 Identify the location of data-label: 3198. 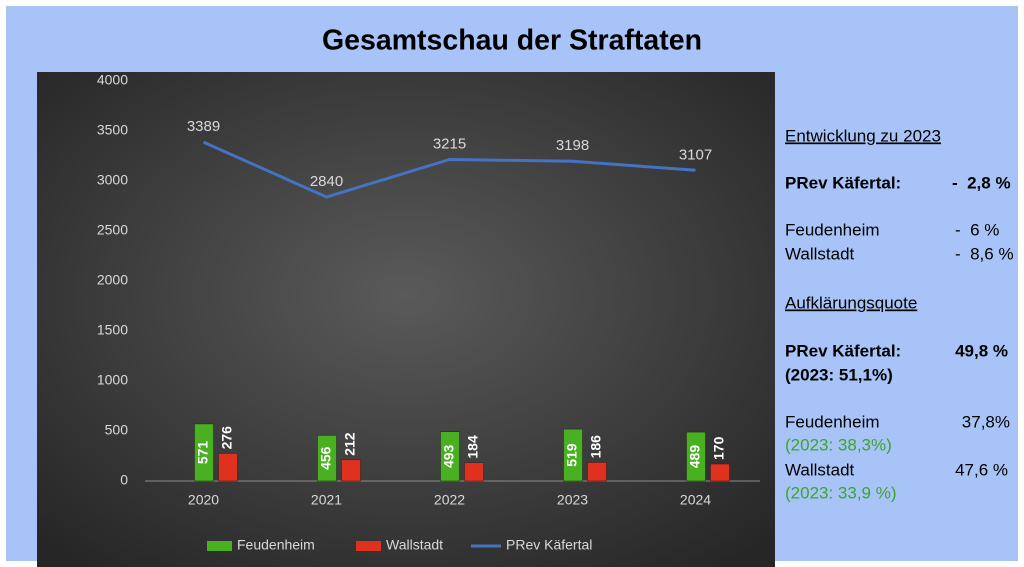
(572, 145).